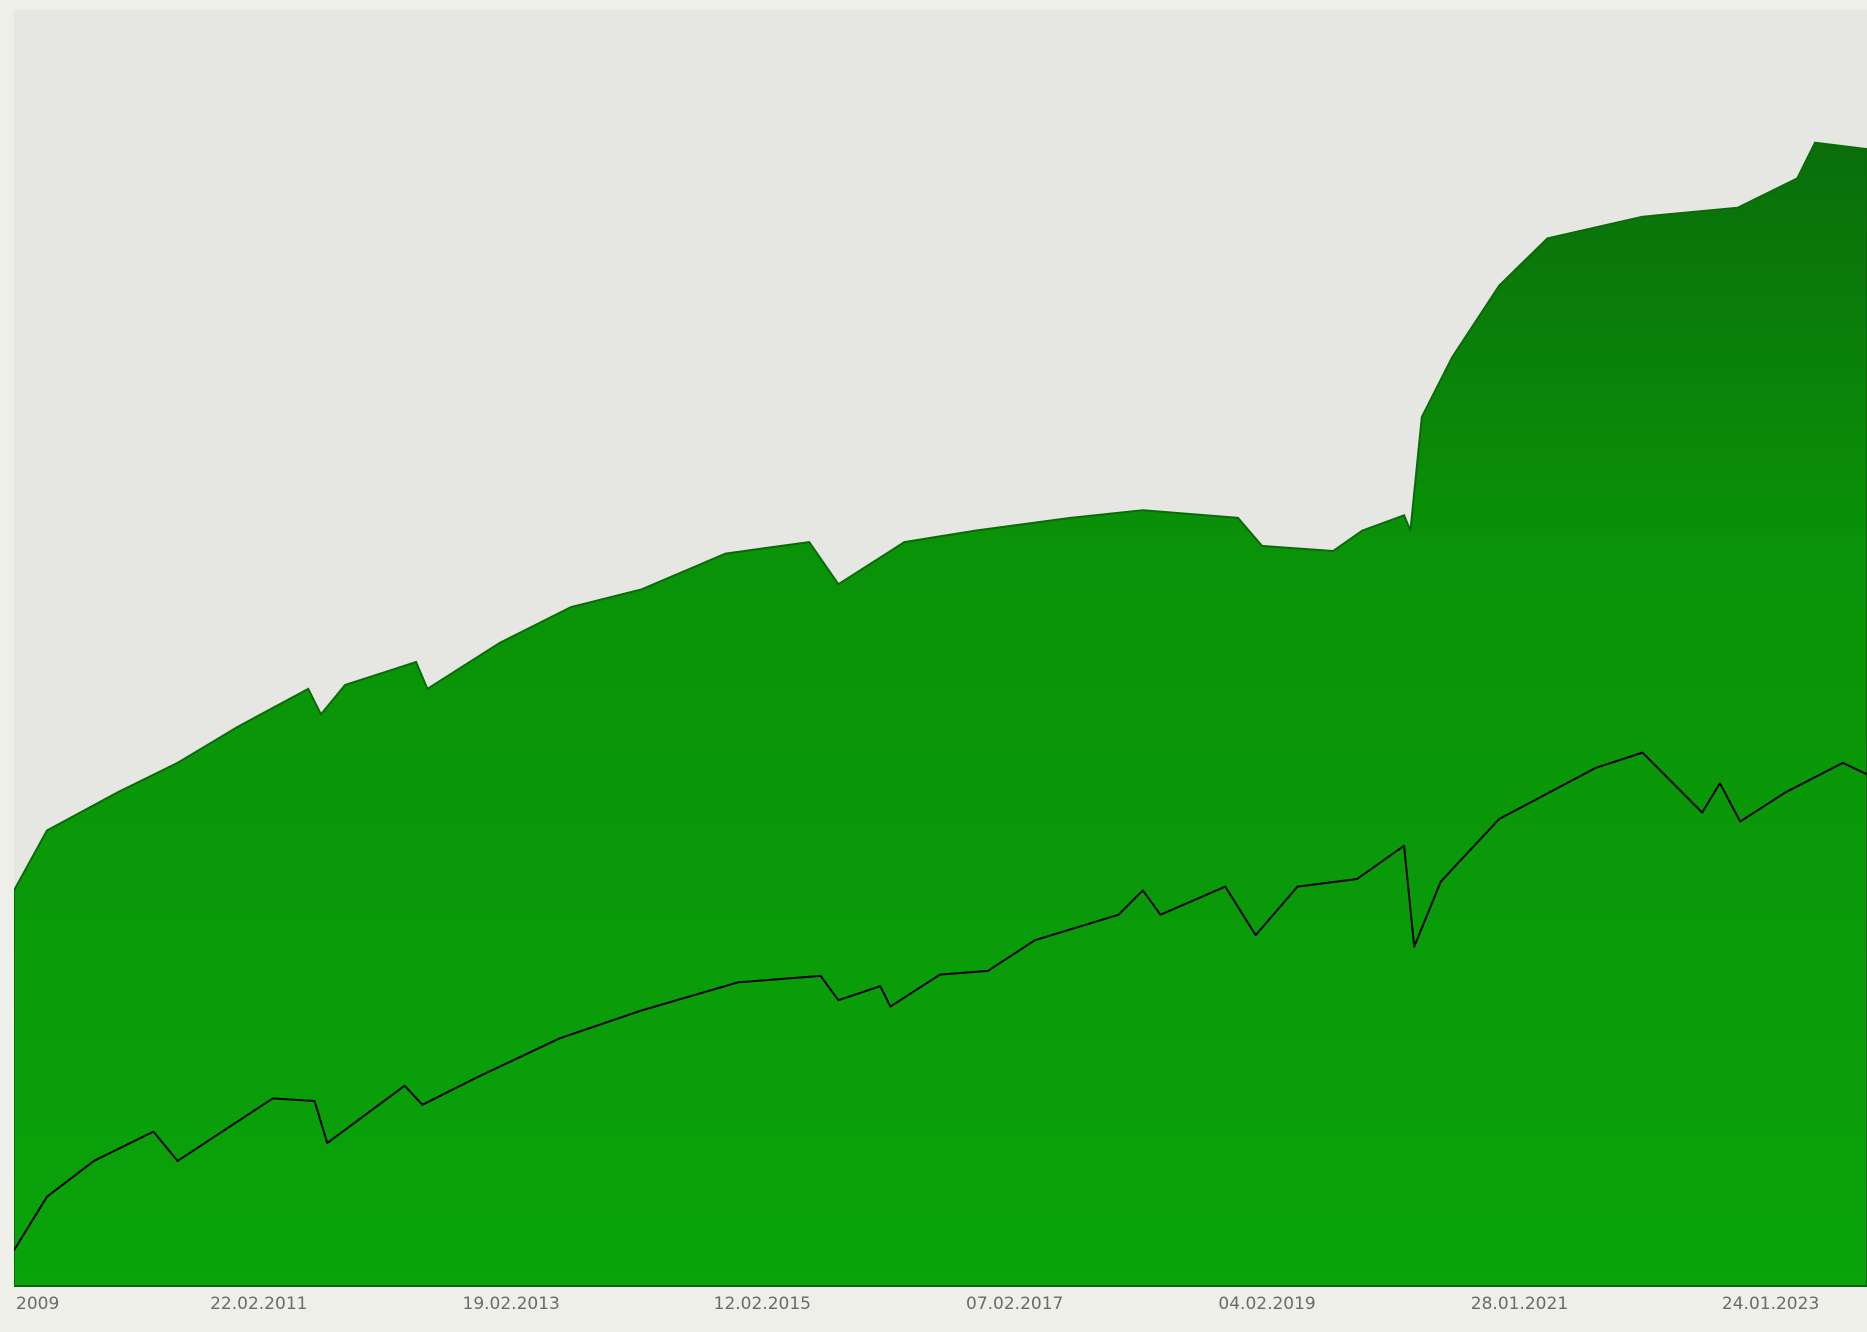 This screenshot has height=1332, width=1867. I want to click on x-tick-label: 19.02.2013, so click(511, 1304).